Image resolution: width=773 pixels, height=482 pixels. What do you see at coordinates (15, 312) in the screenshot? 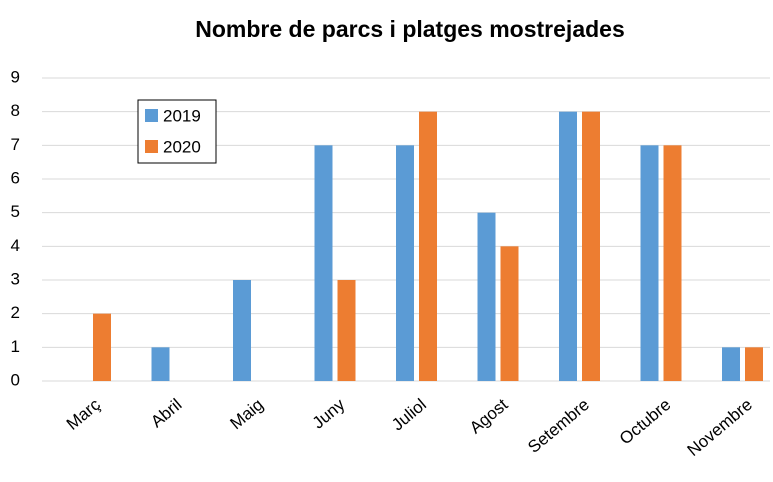
I see `y-tick-label: 2` at bounding box center [15, 312].